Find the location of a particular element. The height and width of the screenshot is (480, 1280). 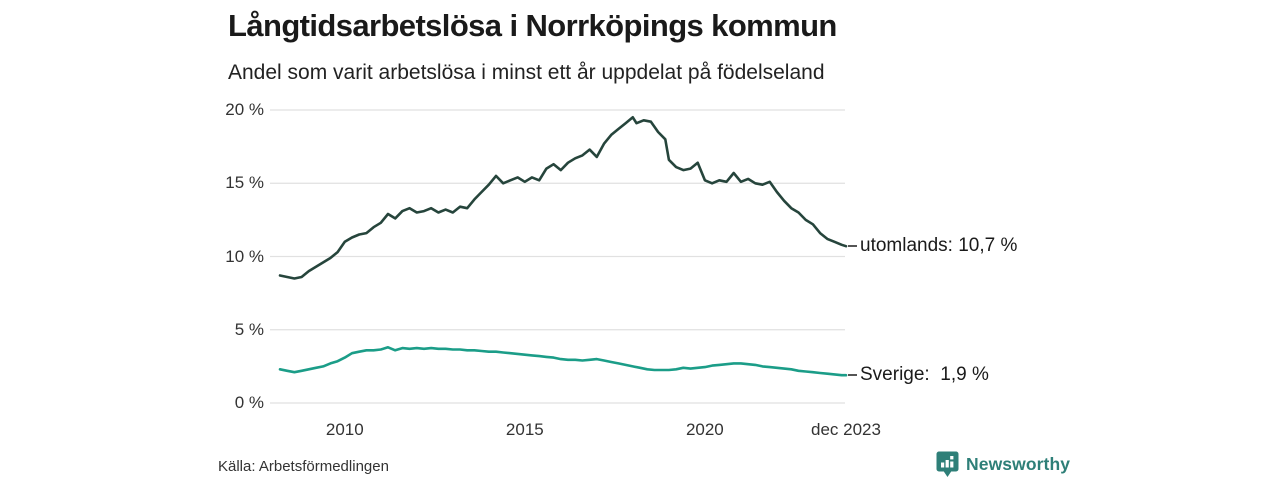

x-axis-tick-label: 2020 is located at coordinates (704, 429).